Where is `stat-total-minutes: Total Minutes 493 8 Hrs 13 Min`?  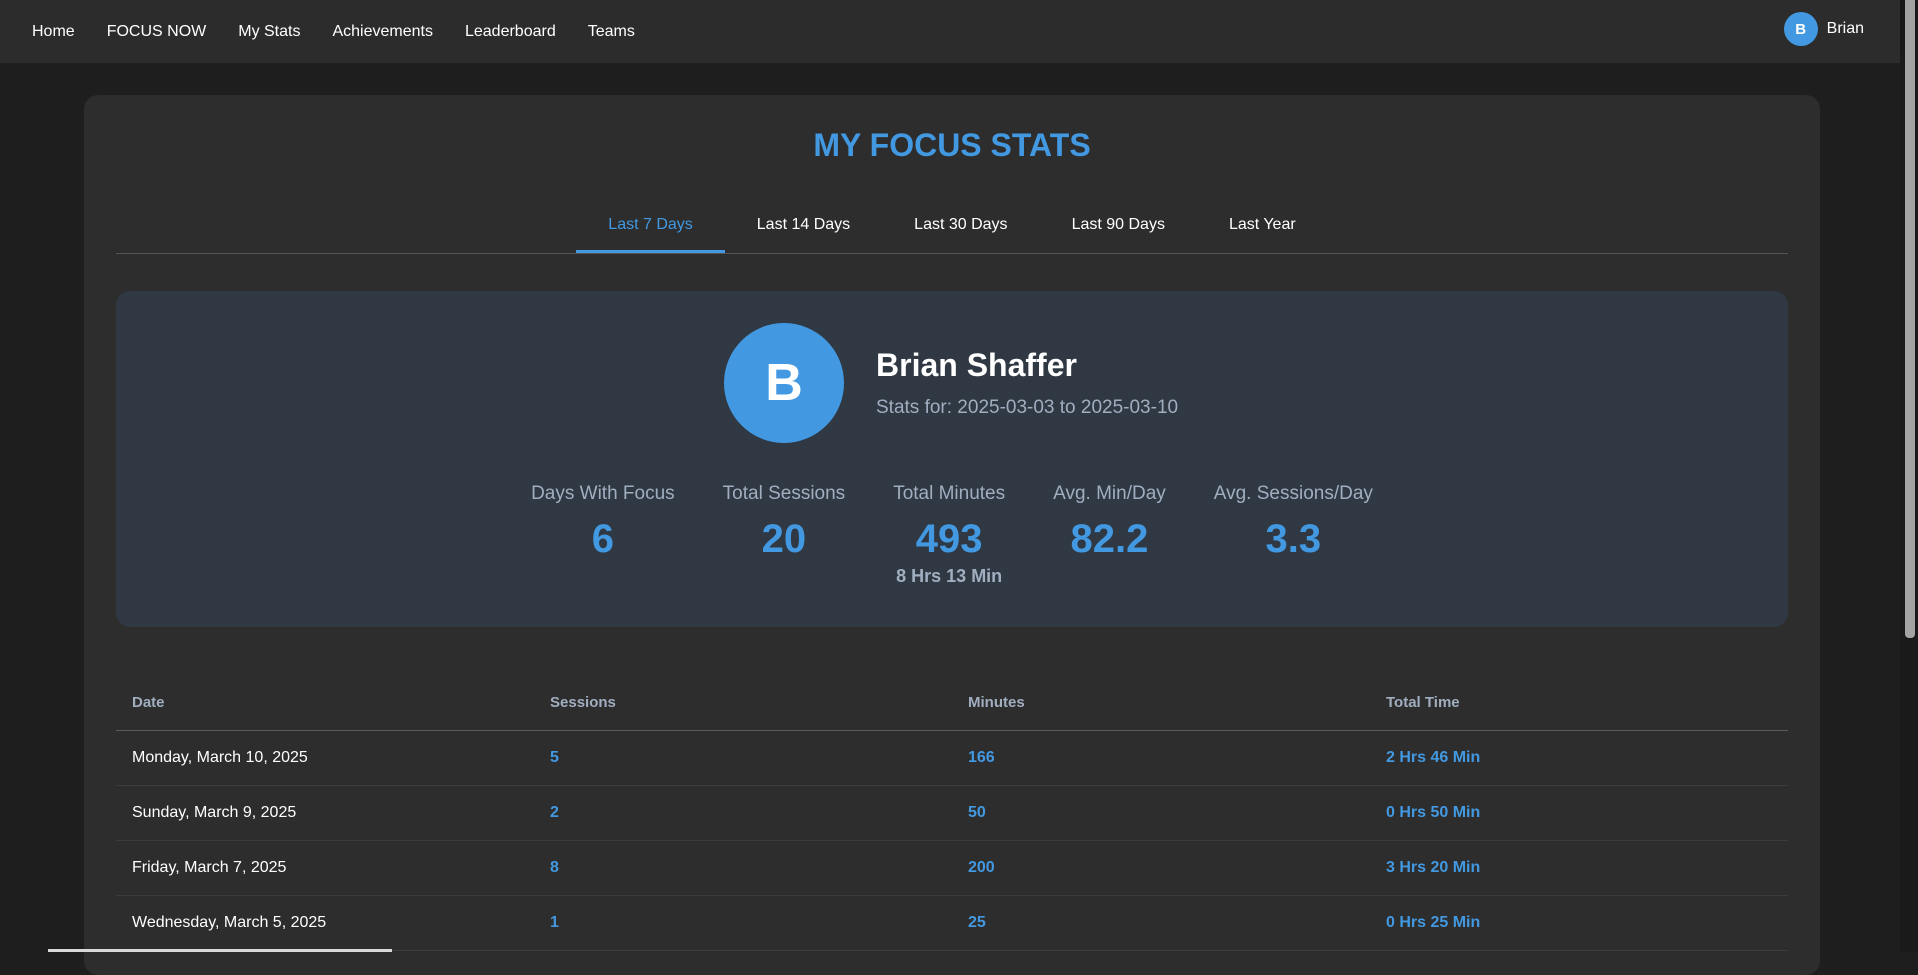
stat-total-minutes: Total Minutes 493 8 Hrs 13 Min is located at coordinates (949, 535).